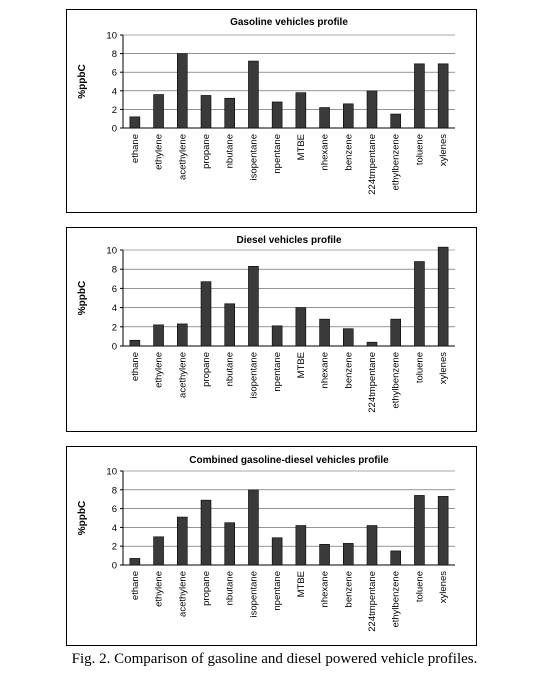  Describe the element at coordinates (253, 527) in the screenshot. I see `chart-2-bar-isopentane` at that location.